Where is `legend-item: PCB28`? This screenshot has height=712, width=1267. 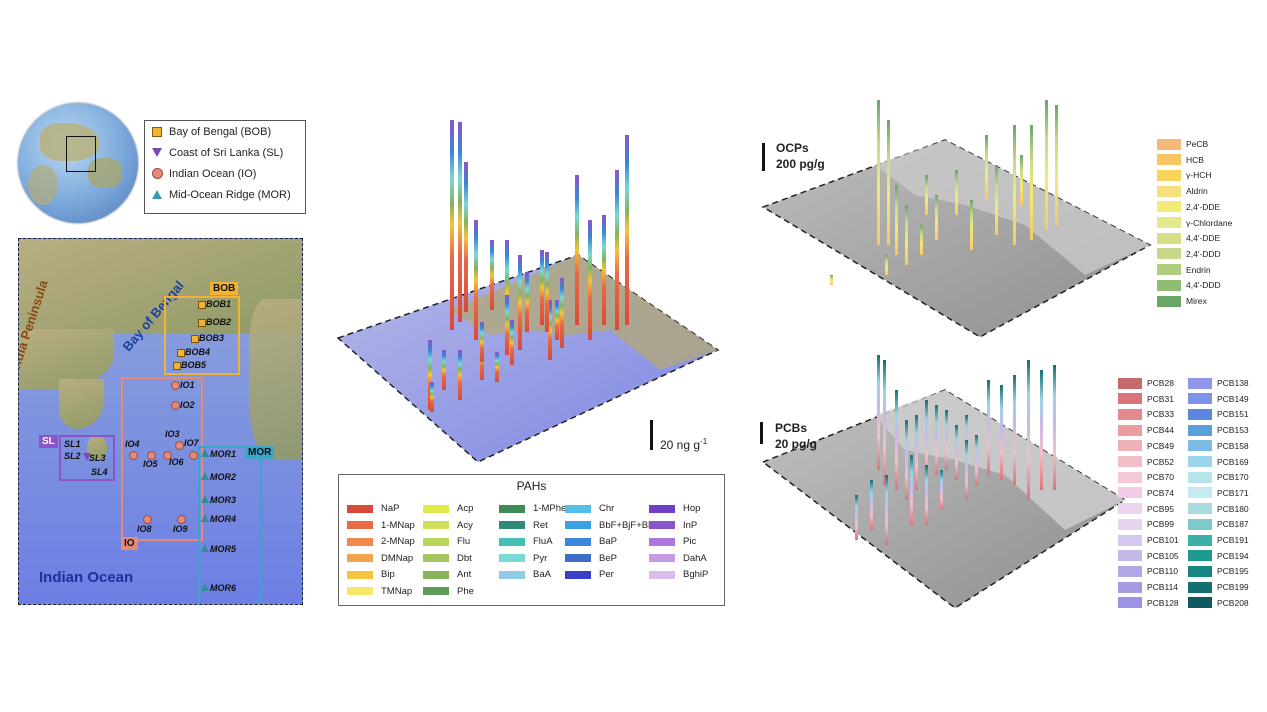
legend-item: PCB28 is located at coordinates (1146, 383).